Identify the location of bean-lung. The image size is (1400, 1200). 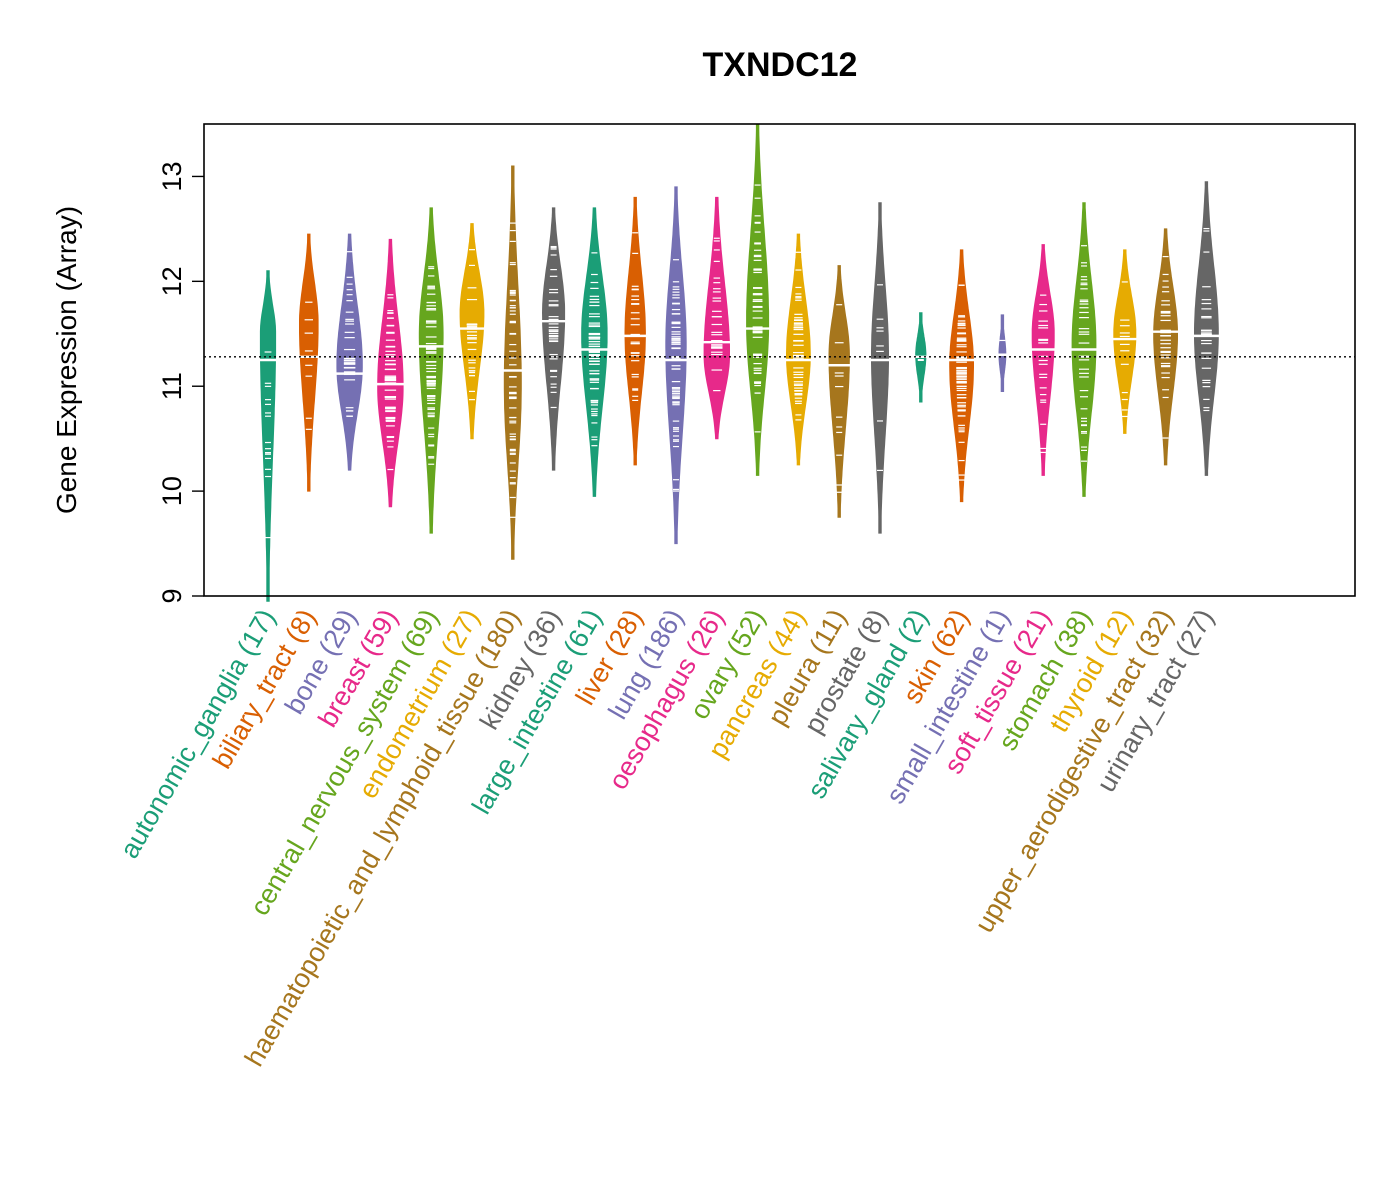
(676, 365).